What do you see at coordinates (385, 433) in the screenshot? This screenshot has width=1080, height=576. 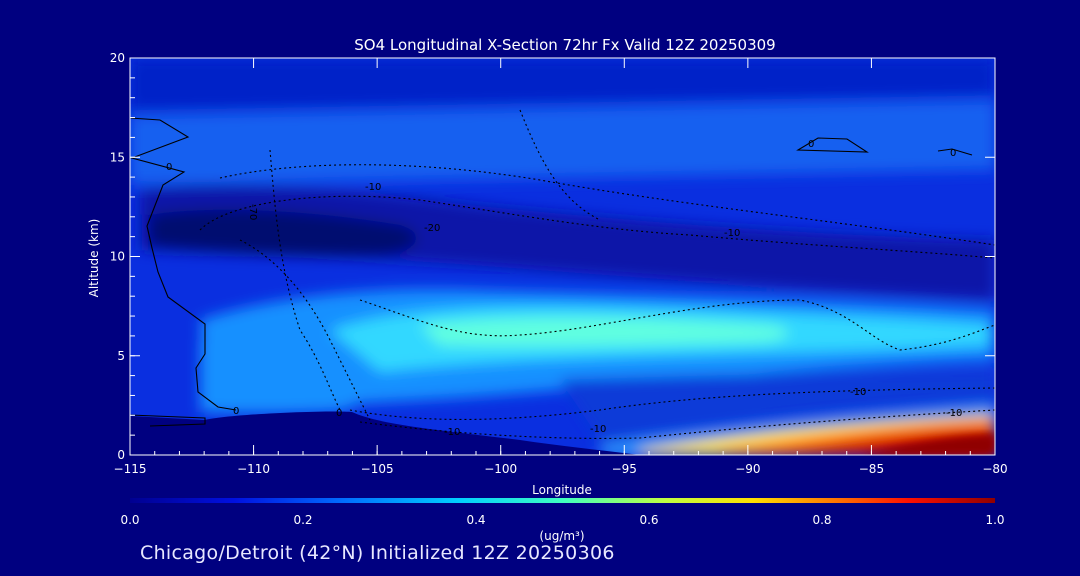 I see `terrain-mask` at bounding box center [385, 433].